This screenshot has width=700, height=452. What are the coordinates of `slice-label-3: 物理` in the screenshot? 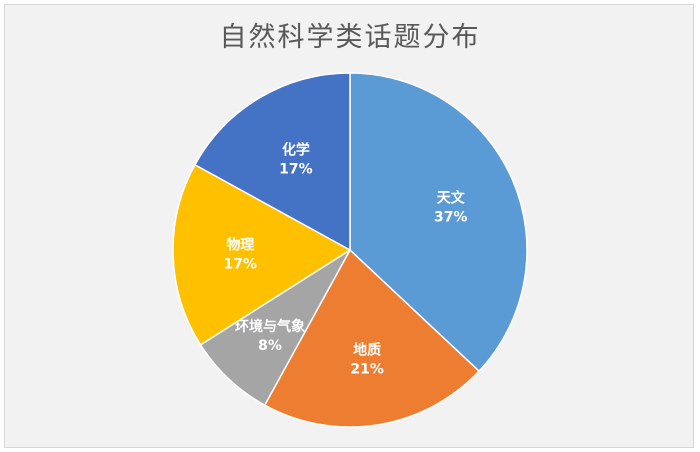 It's located at (240, 244).